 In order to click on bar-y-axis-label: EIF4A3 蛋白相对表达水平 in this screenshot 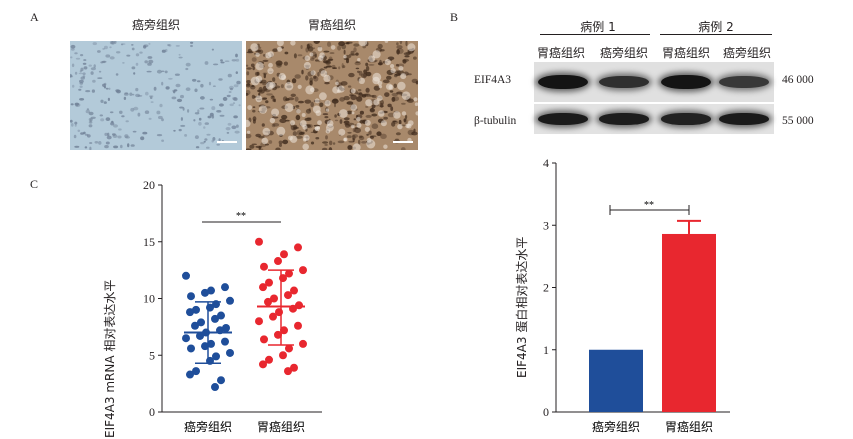, I will do `click(521, 307)`.